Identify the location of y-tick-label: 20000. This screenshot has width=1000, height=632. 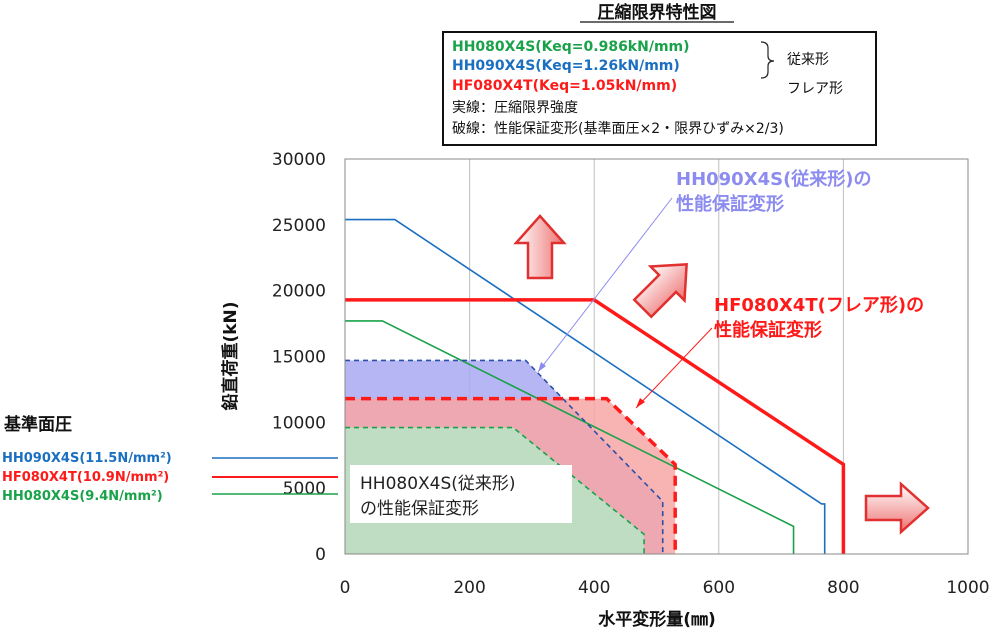
(299, 292).